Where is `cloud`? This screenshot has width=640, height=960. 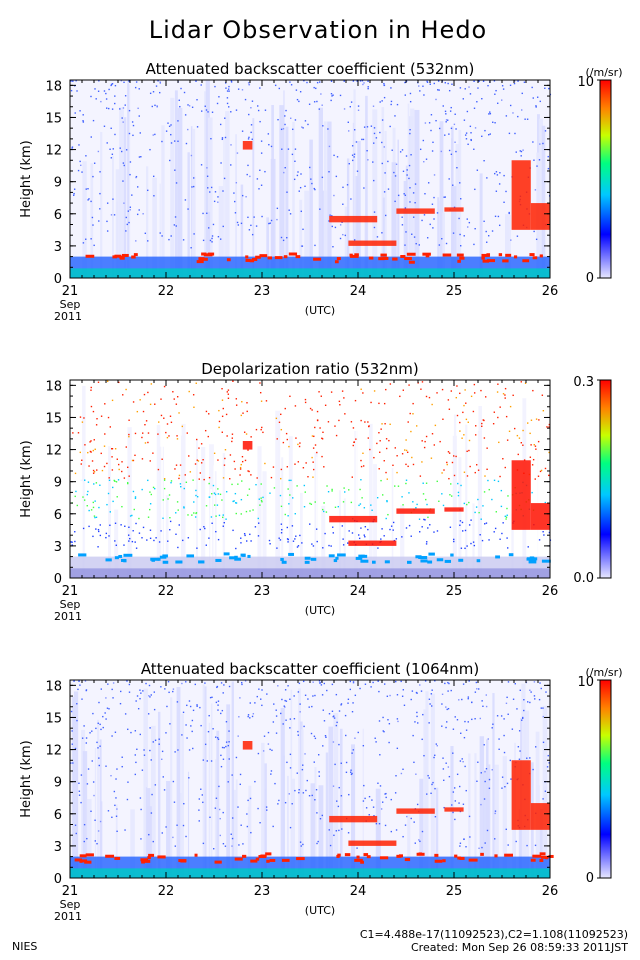 cloud is located at coordinates (540, 216).